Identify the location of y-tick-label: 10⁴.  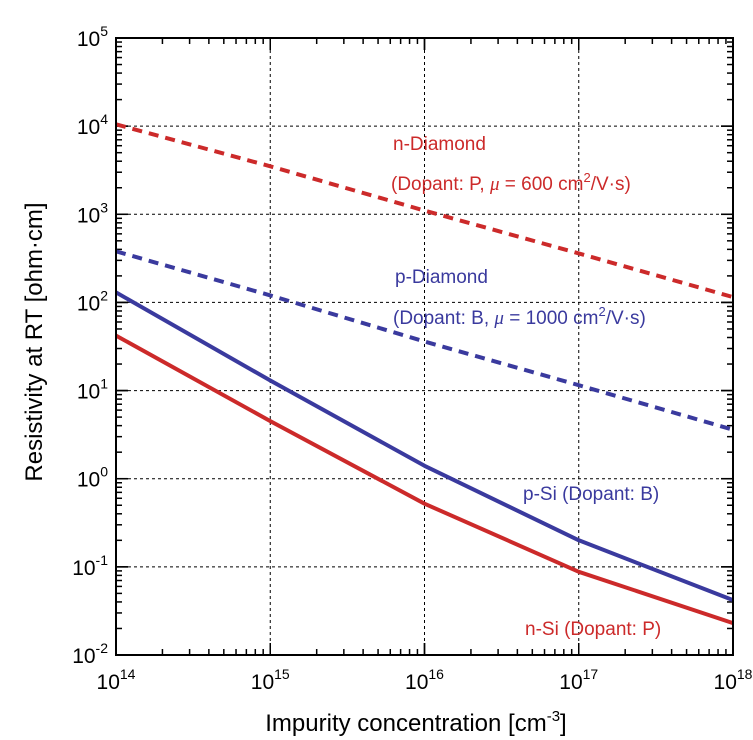
(92, 125).